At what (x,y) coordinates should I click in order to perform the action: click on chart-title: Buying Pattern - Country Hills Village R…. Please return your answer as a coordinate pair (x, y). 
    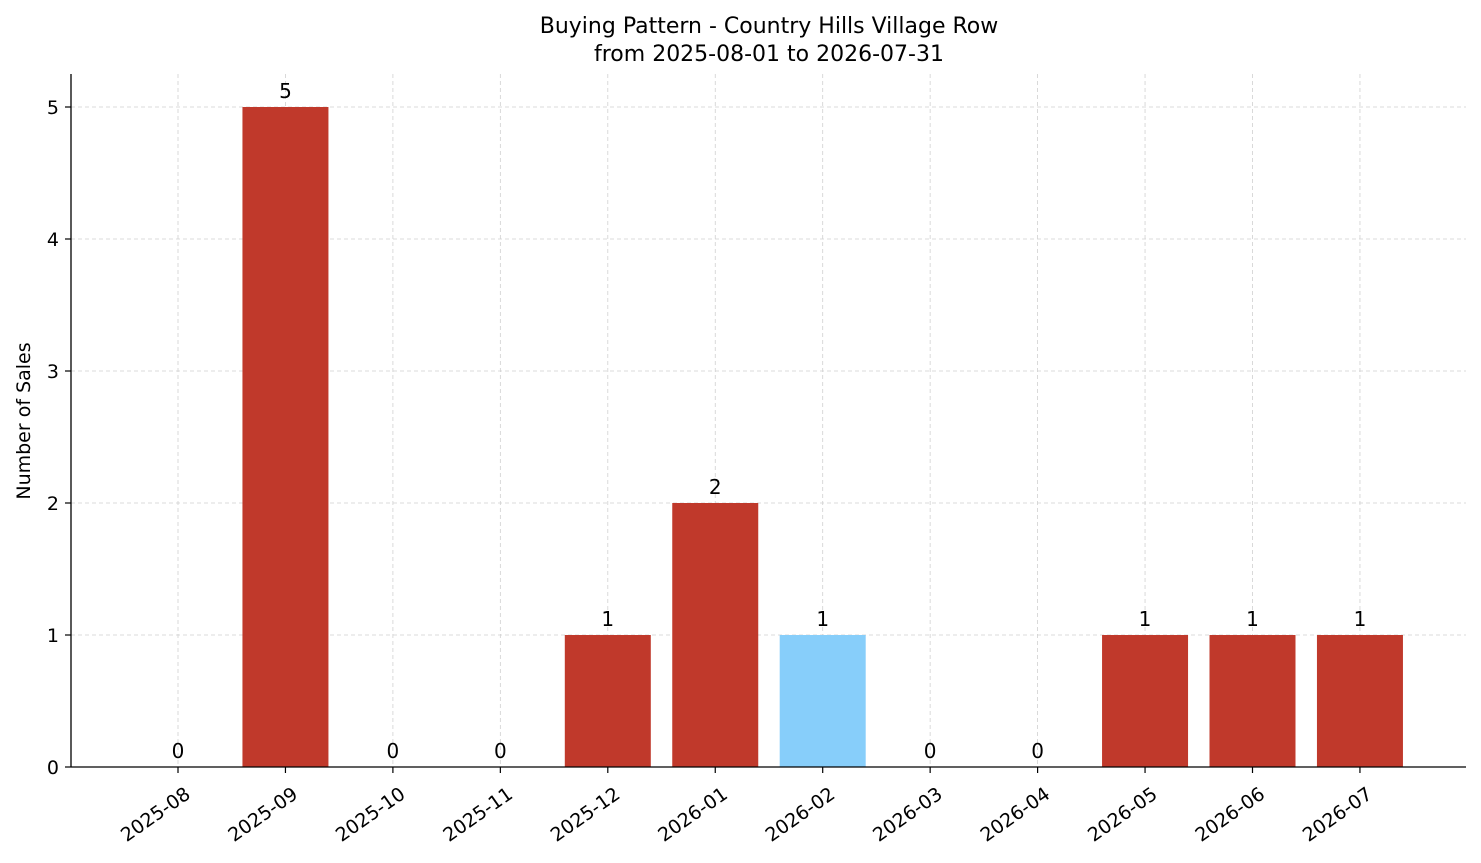
    Looking at the image, I should click on (769, 26).